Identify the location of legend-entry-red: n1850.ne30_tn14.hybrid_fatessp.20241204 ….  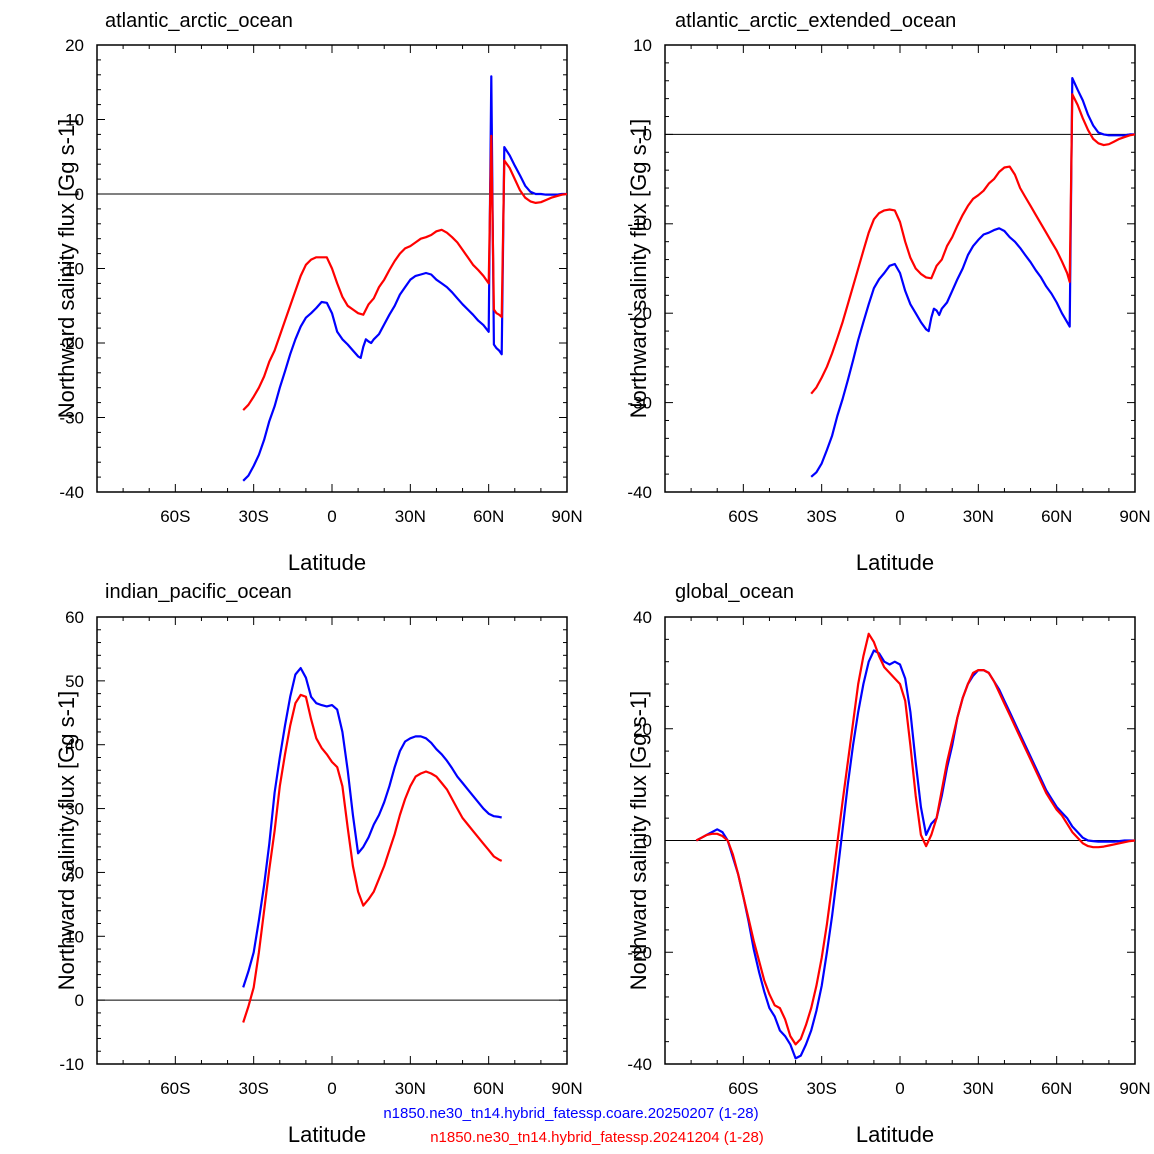
(597, 1137).